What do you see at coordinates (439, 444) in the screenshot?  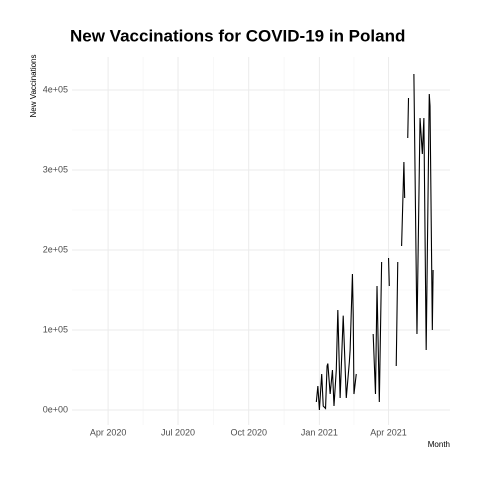 I see `x-axis-label: Month` at bounding box center [439, 444].